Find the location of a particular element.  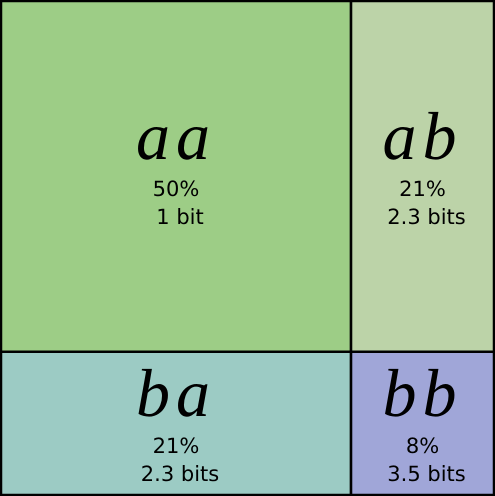

category-label: ab is located at coordinates (422, 136).